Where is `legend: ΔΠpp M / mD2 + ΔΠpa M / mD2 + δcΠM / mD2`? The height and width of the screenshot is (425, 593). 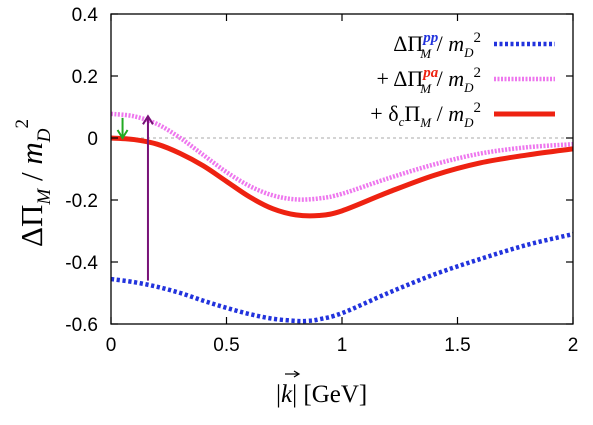
legend: ΔΠpp M / mD2 + ΔΠpa M / mD2 + δcΠM / mD2 is located at coordinates (462, 80).